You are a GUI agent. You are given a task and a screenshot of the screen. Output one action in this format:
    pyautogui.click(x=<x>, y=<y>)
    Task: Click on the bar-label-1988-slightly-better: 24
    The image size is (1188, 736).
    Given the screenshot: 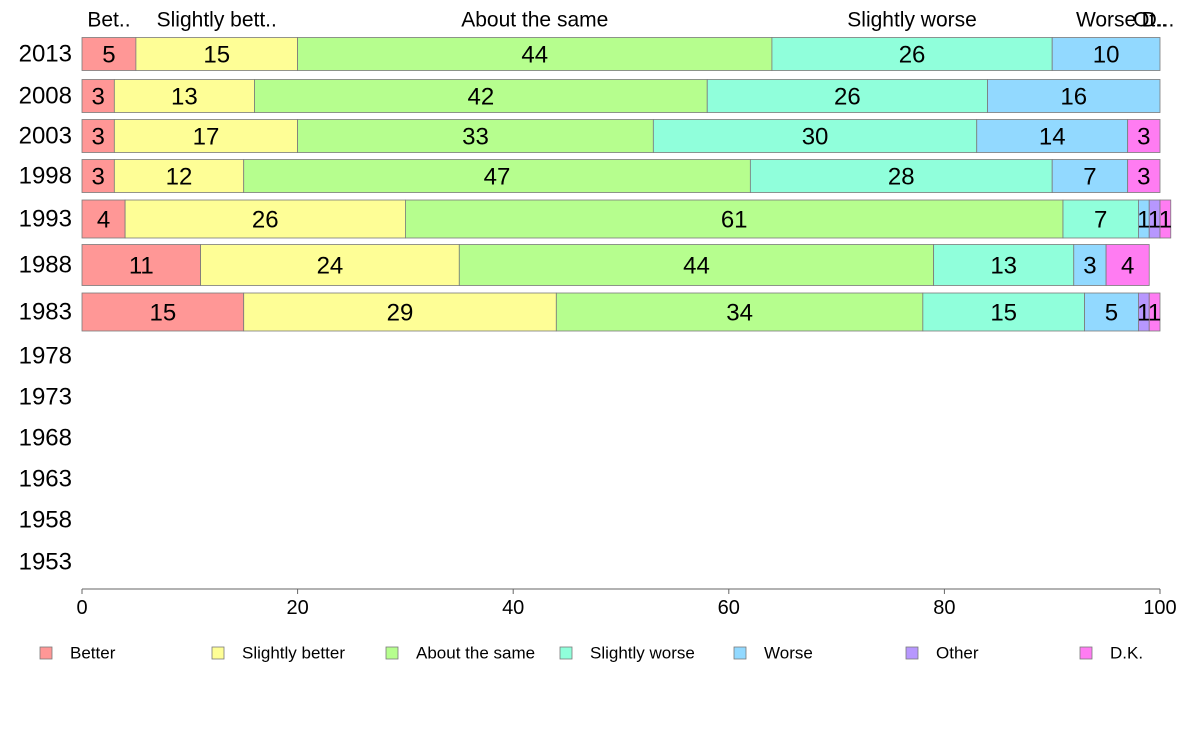 What is the action you would take?
    pyautogui.click(x=330, y=266)
    